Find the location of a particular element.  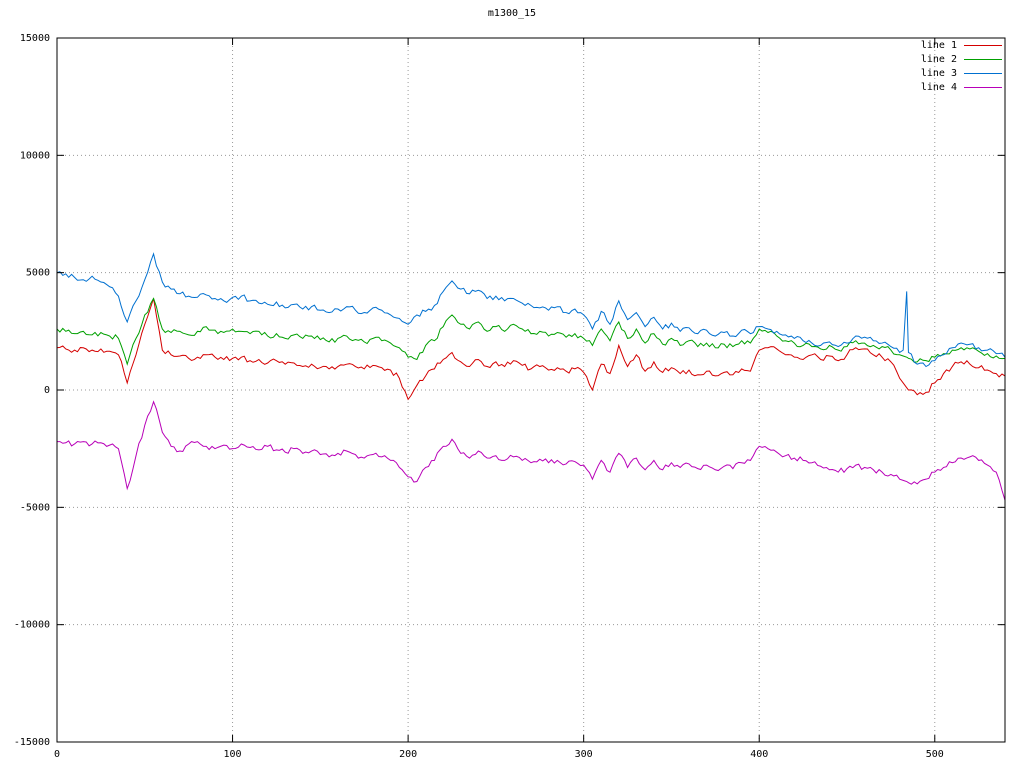

x-tick-label: 500 is located at coordinates (935, 754).